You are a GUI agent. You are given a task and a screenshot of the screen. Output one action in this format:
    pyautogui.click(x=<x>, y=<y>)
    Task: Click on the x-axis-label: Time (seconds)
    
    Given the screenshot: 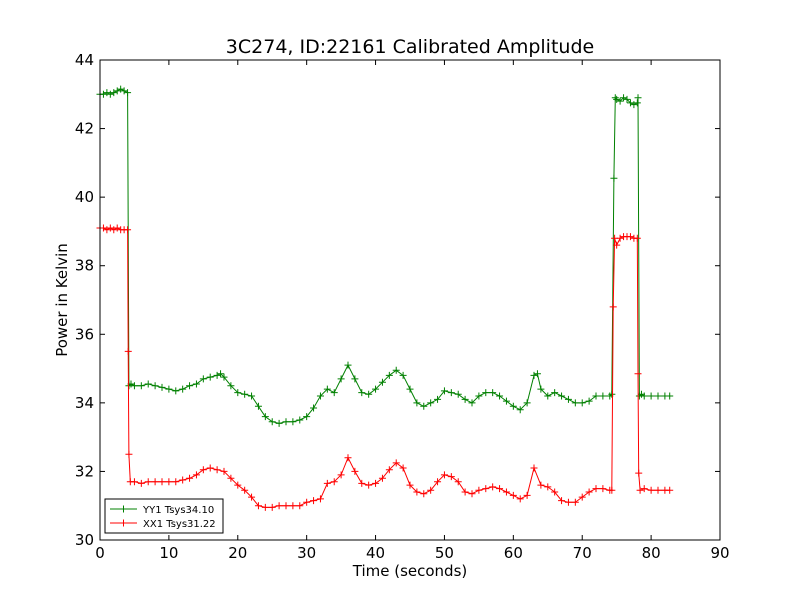 What is the action you would take?
    pyautogui.click(x=410, y=571)
    